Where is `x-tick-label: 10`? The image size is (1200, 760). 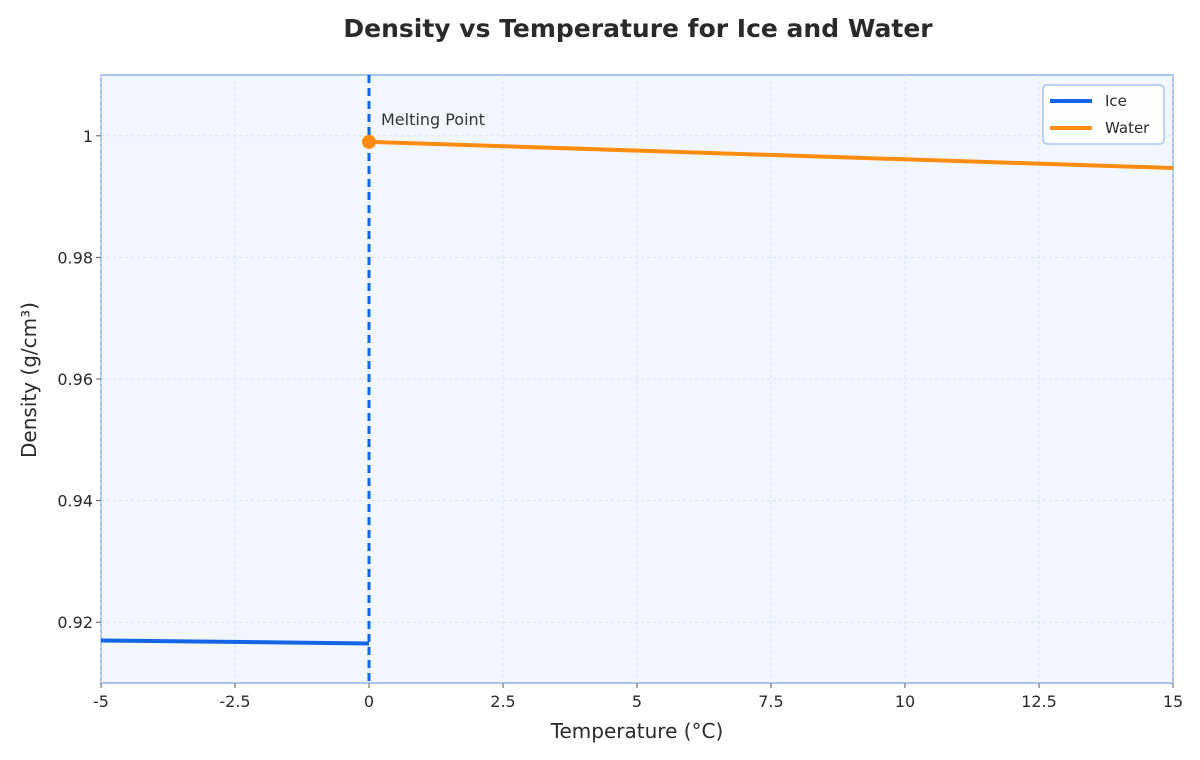
x-tick-label: 10 is located at coordinates (905, 701).